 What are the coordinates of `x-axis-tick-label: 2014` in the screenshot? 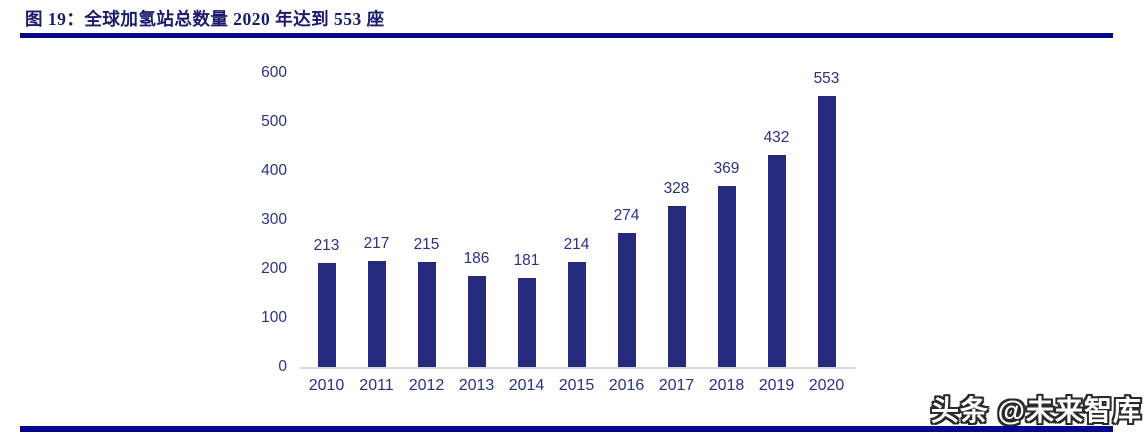 It's located at (526, 385).